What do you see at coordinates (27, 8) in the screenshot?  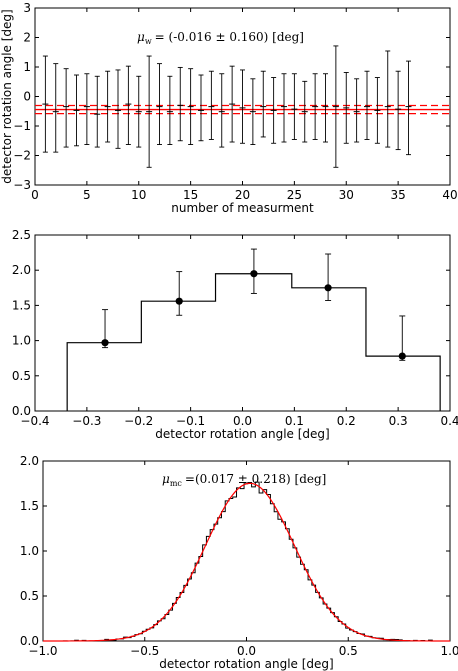 I see `y-tick-label: 3` at bounding box center [27, 8].